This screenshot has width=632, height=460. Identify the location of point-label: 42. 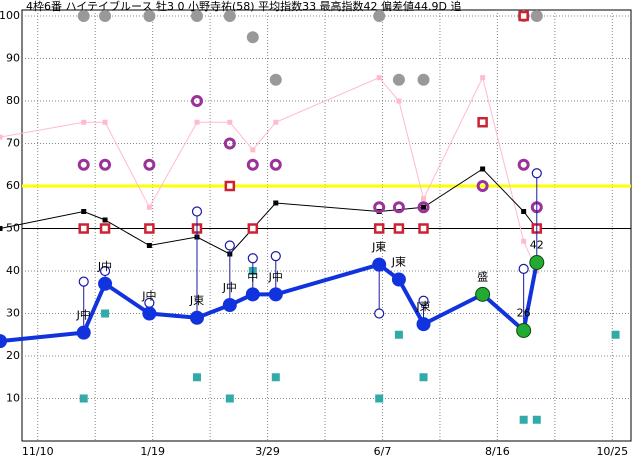
(537, 245).